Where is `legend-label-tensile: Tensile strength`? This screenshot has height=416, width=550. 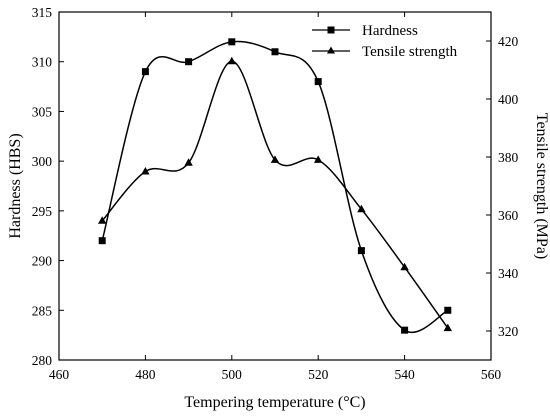
legend-label-tensile: Tensile strength is located at coordinates (410, 52).